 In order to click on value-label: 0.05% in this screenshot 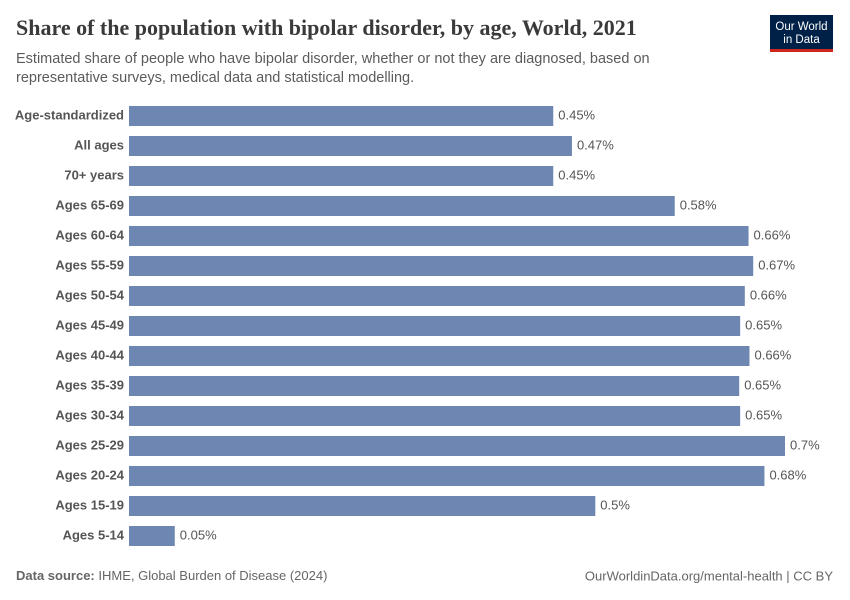, I will do `click(198, 534)`.